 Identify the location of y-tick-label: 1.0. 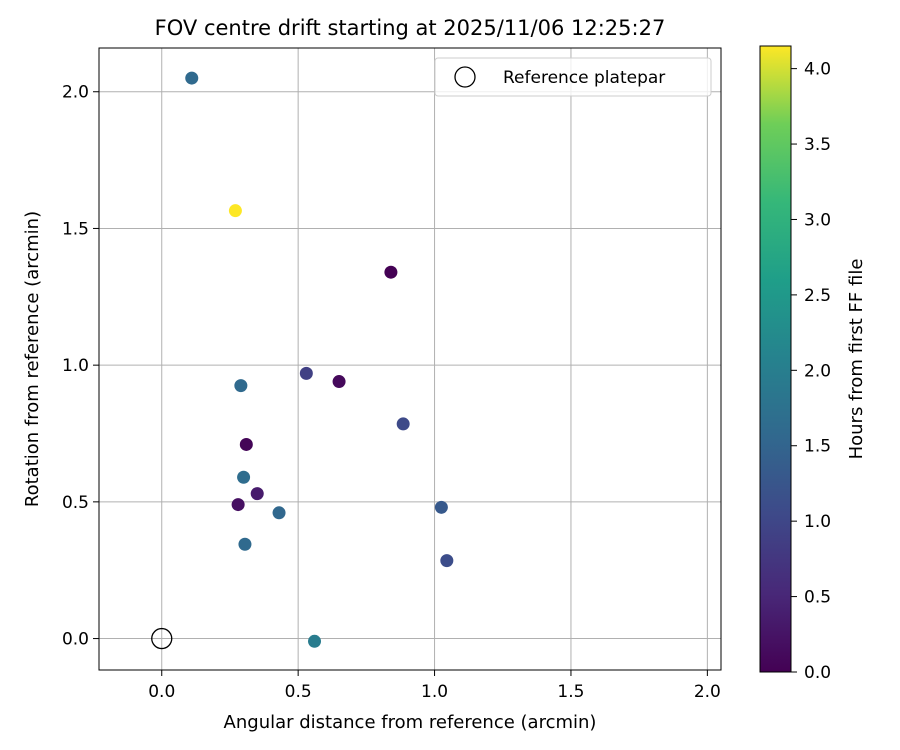
(75, 366).